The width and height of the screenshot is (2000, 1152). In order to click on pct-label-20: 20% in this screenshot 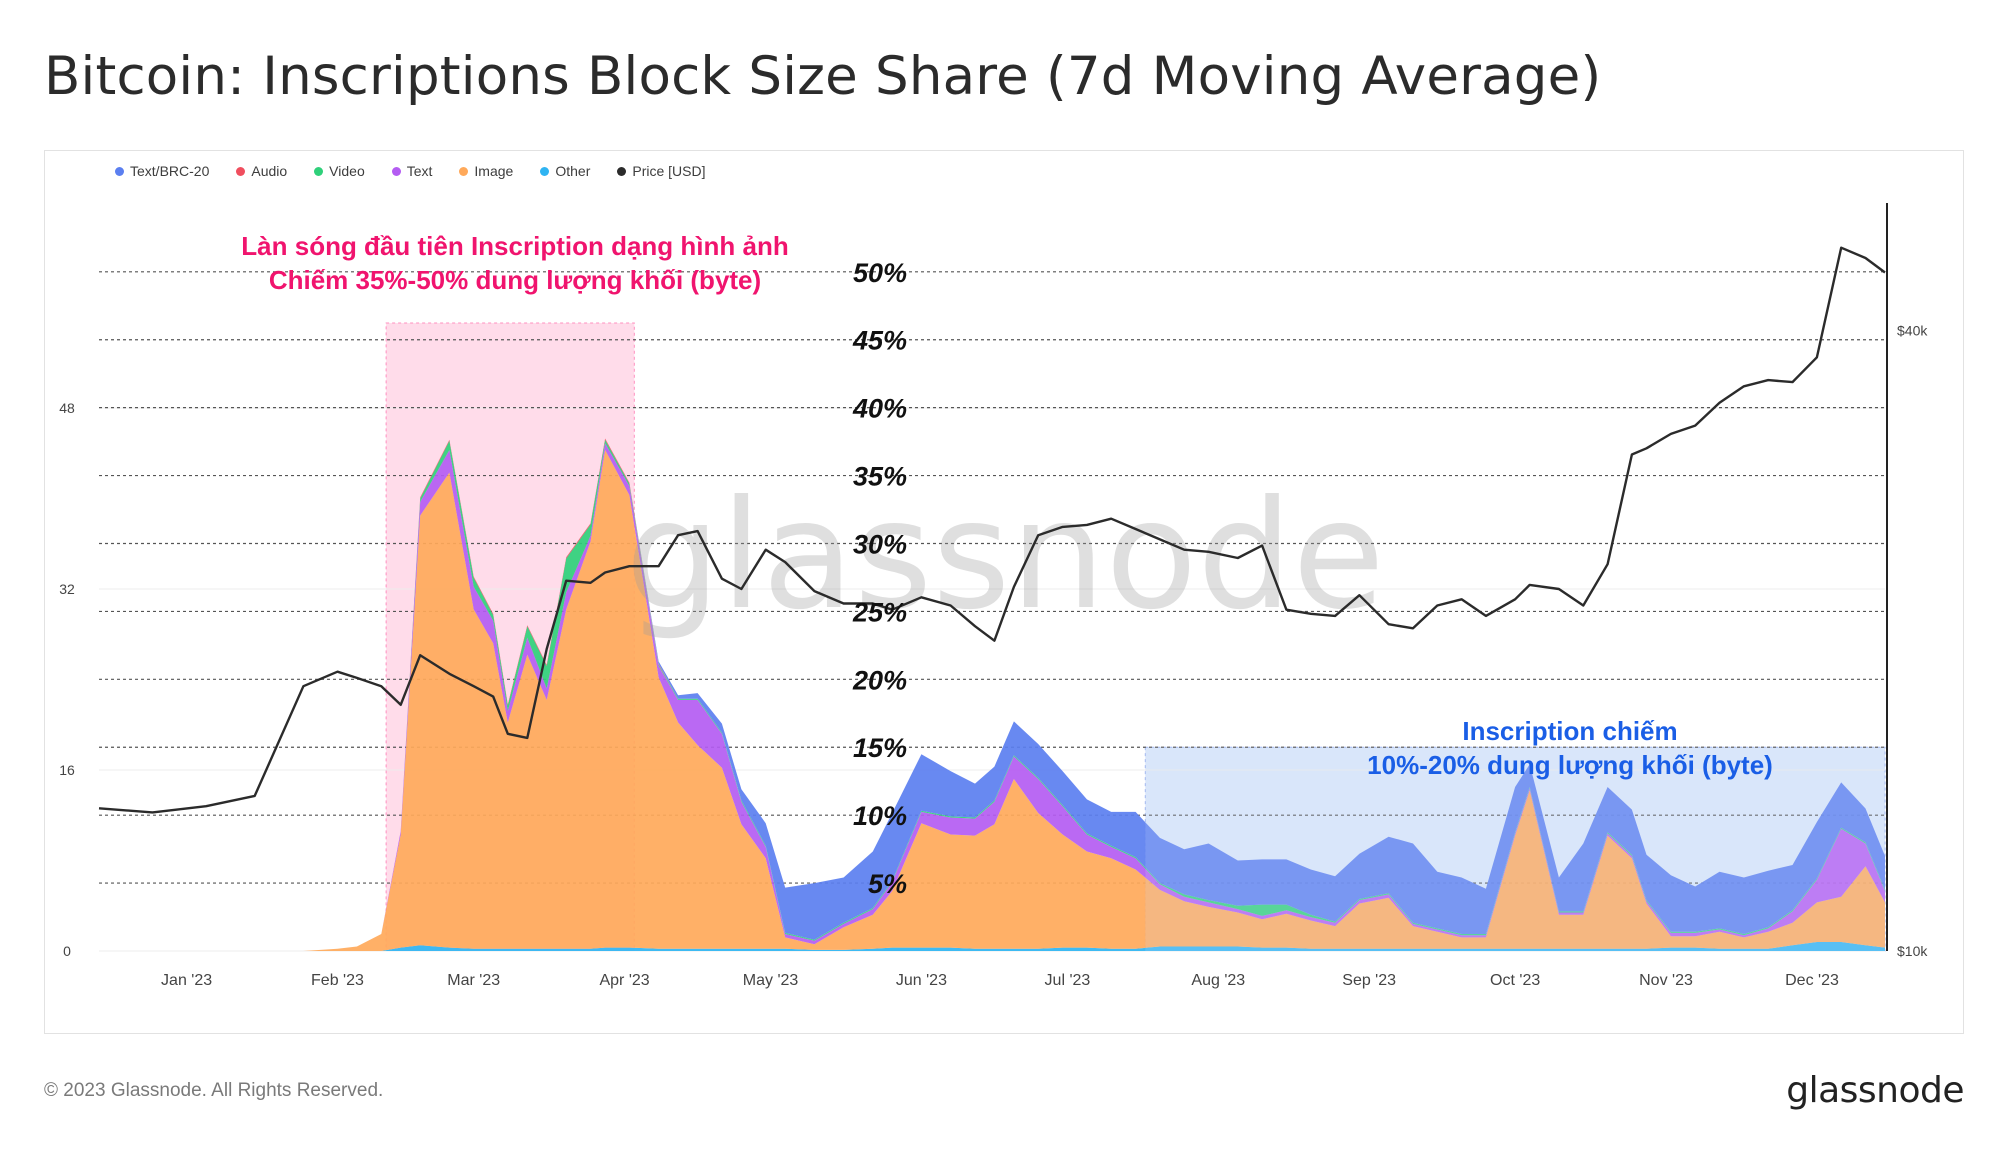, I will do `click(879, 680)`.